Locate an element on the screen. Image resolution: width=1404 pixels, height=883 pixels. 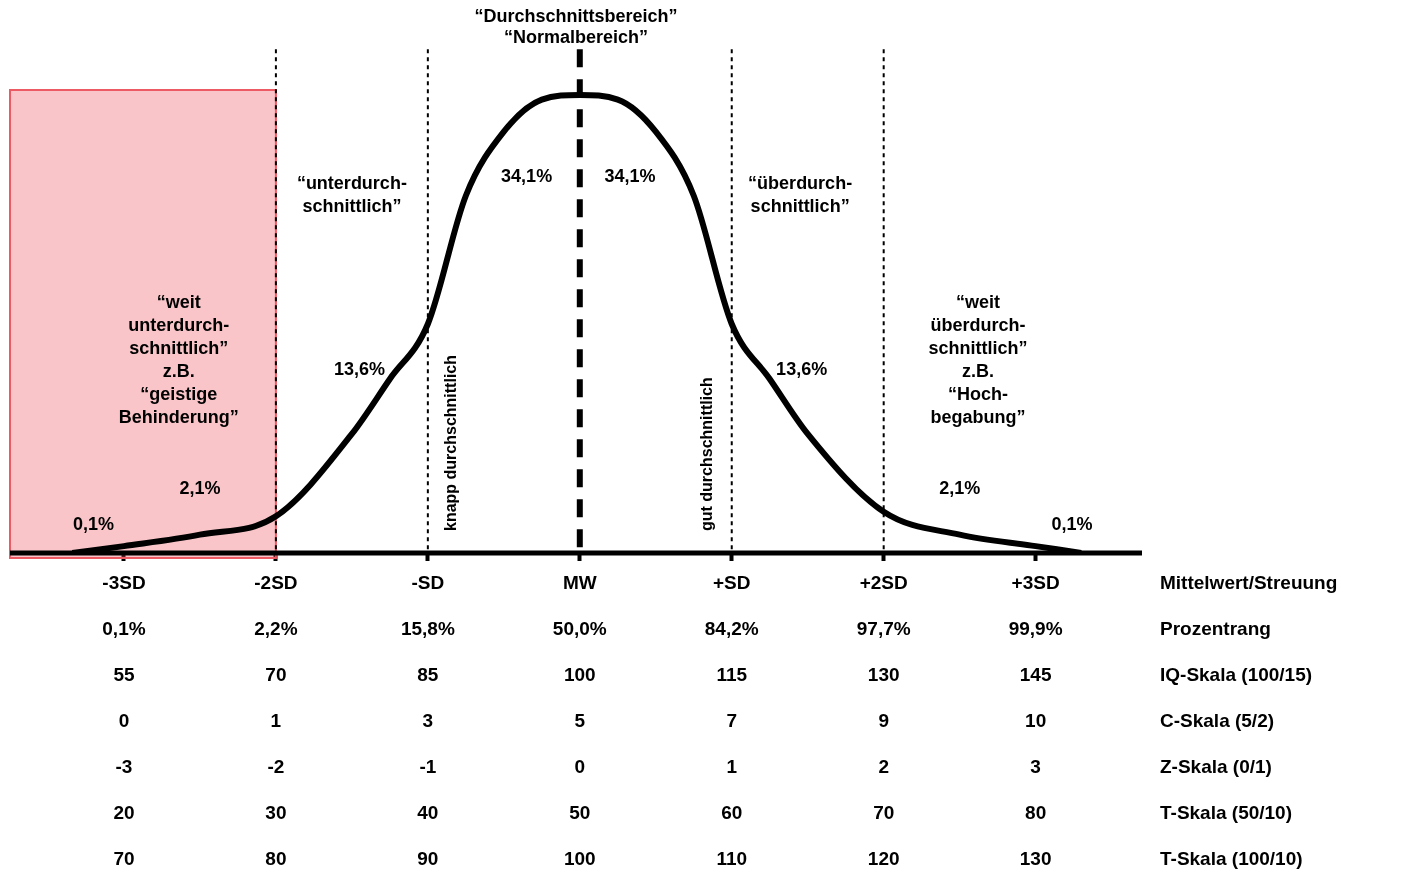
text: 85 is located at coordinates (428, 675).